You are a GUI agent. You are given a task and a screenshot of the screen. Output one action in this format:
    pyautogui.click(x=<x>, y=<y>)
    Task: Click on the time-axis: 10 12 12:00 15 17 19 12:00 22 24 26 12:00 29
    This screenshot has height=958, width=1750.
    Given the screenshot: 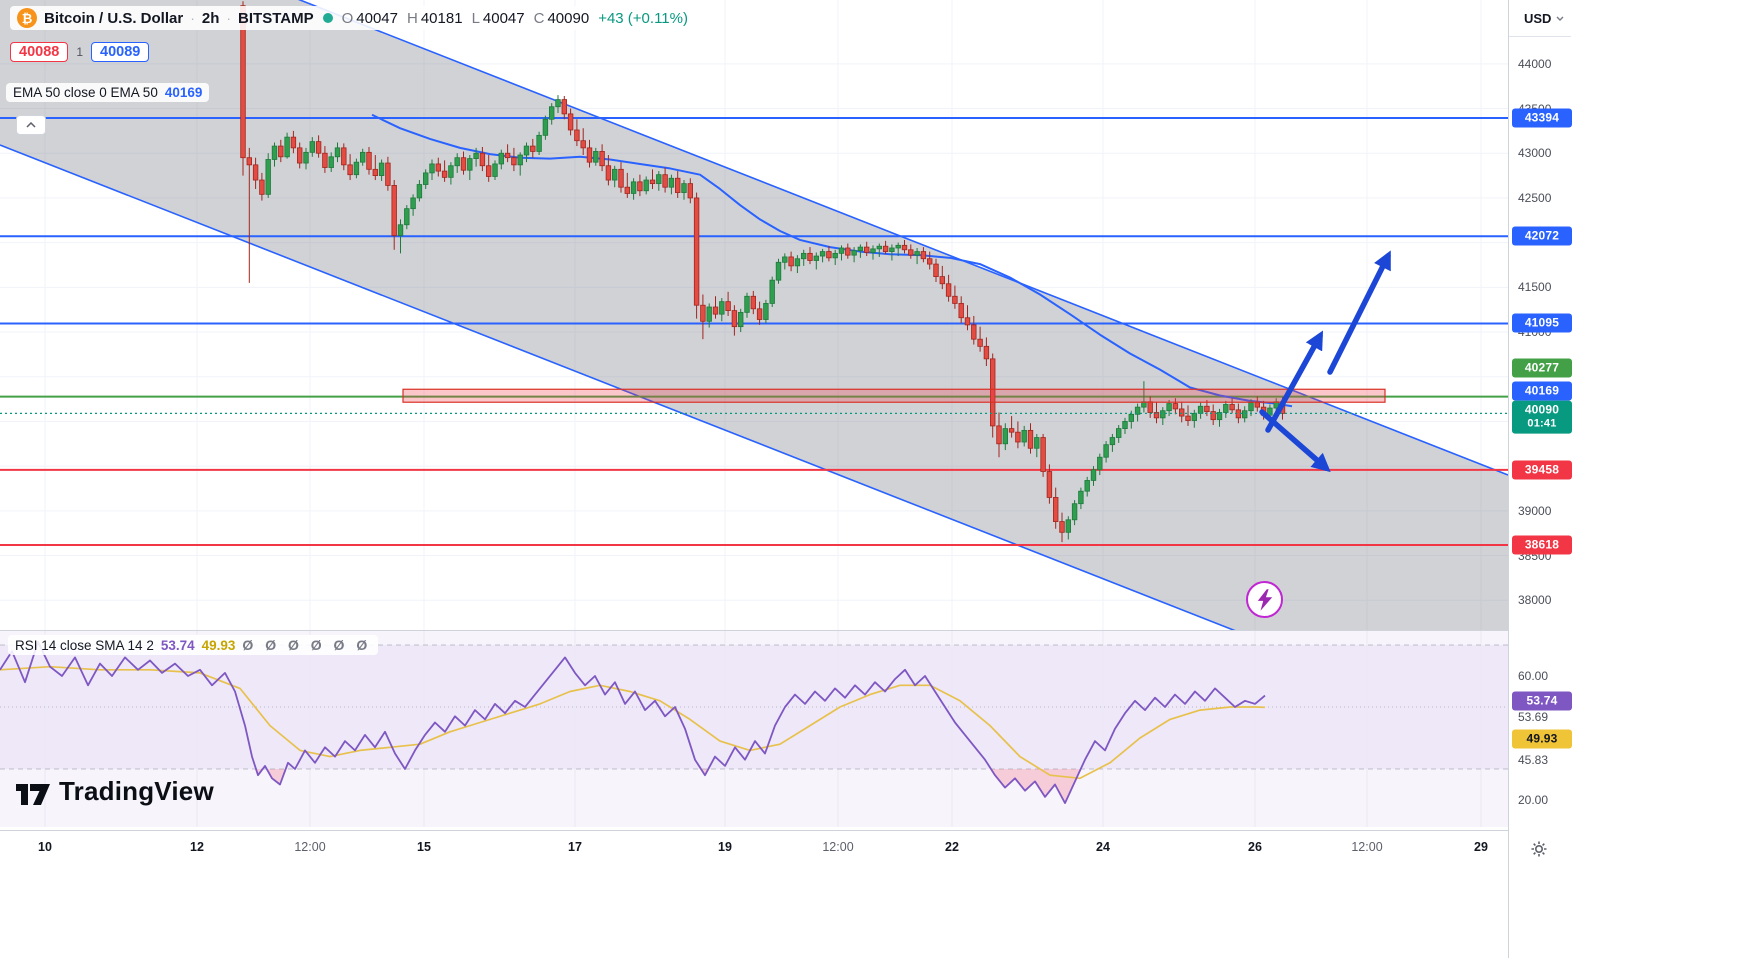 What is the action you would take?
    pyautogui.click(x=875, y=894)
    